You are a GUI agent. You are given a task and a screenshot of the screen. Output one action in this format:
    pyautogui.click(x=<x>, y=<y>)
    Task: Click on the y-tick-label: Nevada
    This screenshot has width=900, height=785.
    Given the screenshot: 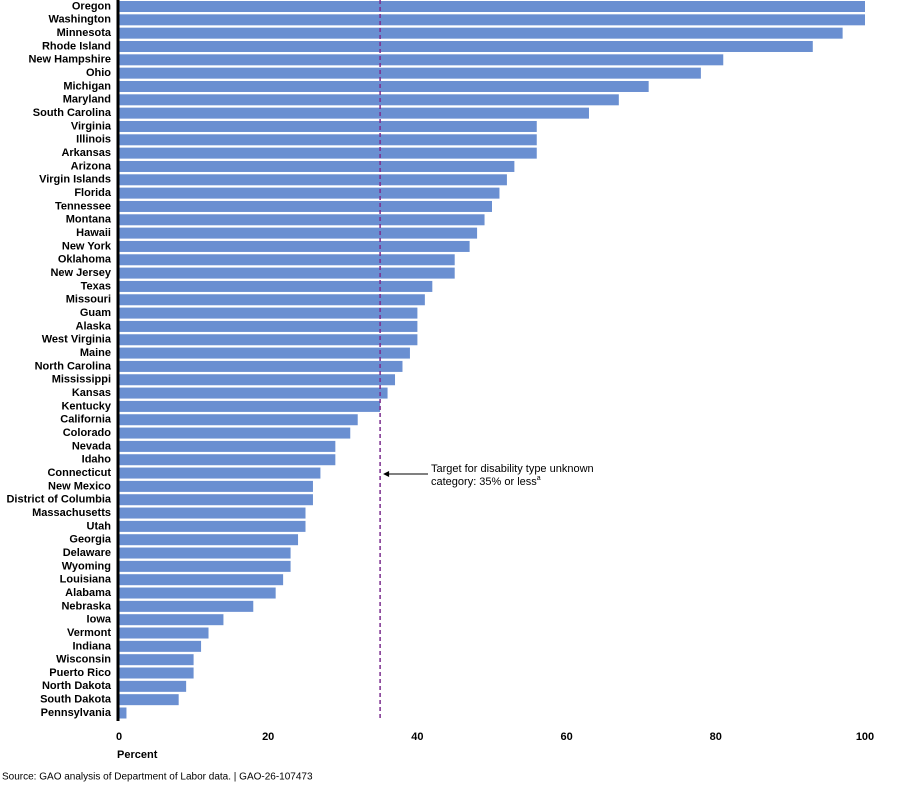 What is the action you would take?
    pyautogui.click(x=92, y=446)
    